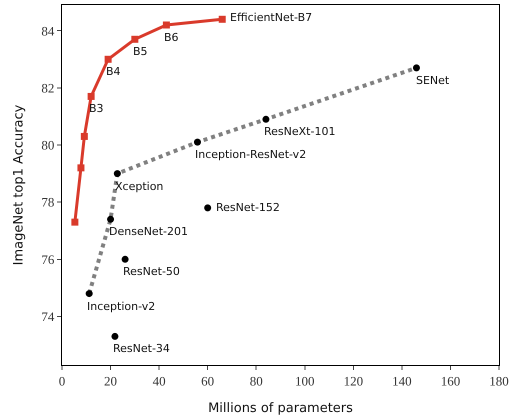 The height and width of the screenshot is (417, 513). What do you see at coordinates (141, 348) in the screenshot?
I see `annotation: ResNet-34` at bounding box center [141, 348].